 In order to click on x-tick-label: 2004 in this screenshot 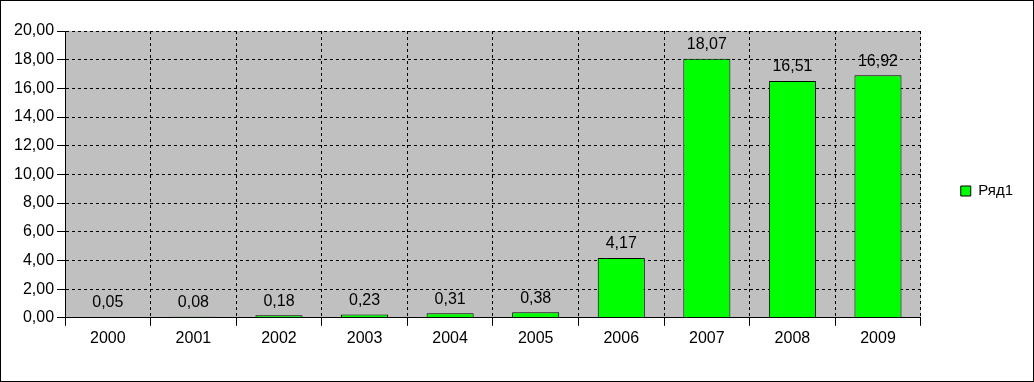, I will do `click(450, 337)`.